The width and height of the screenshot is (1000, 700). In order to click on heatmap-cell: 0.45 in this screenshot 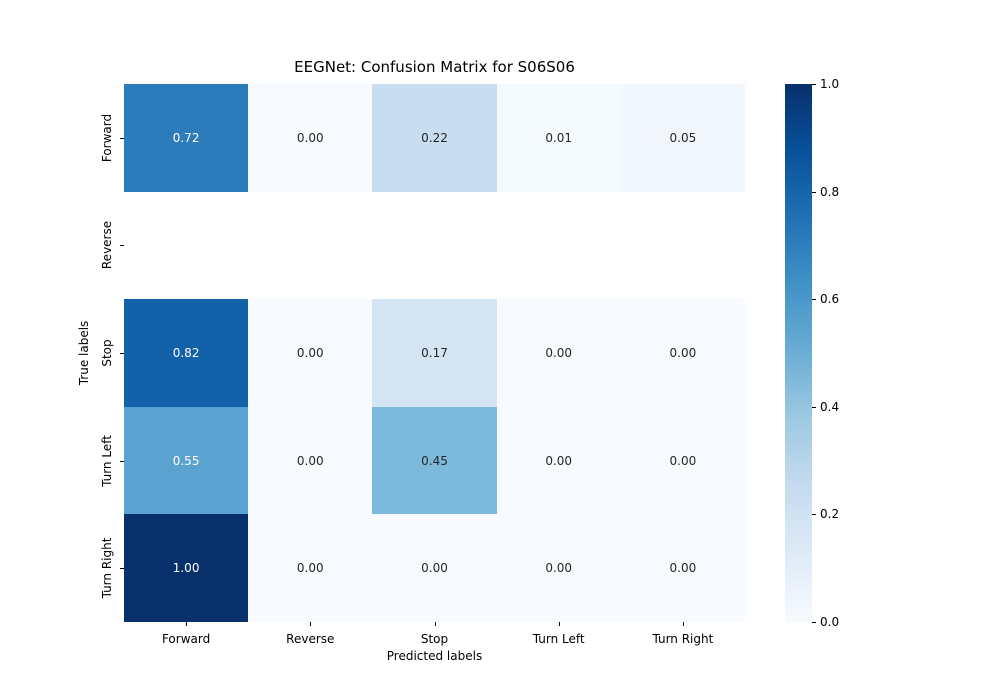, I will do `click(434, 460)`.